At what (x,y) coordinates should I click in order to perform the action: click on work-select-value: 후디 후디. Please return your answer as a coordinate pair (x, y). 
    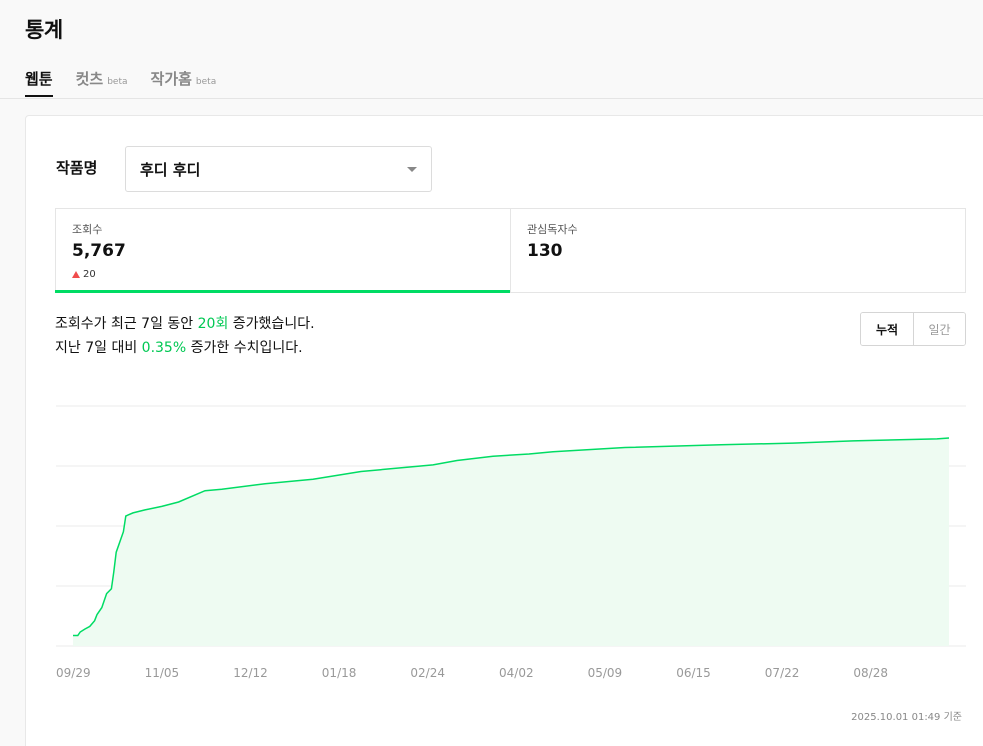
    Looking at the image, I should click on (170, 169).